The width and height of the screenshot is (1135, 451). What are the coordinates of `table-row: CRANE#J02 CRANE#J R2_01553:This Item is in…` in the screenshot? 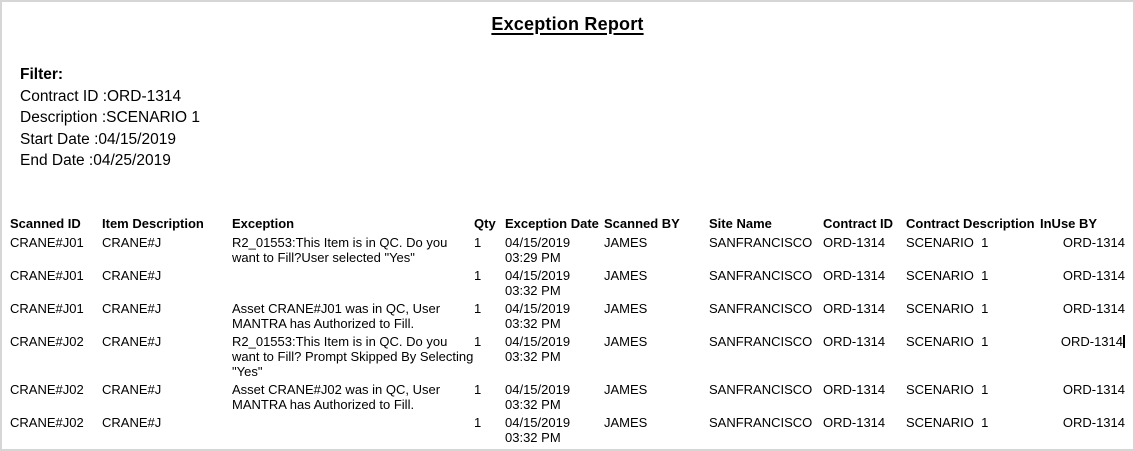 It's located at (567, 358).